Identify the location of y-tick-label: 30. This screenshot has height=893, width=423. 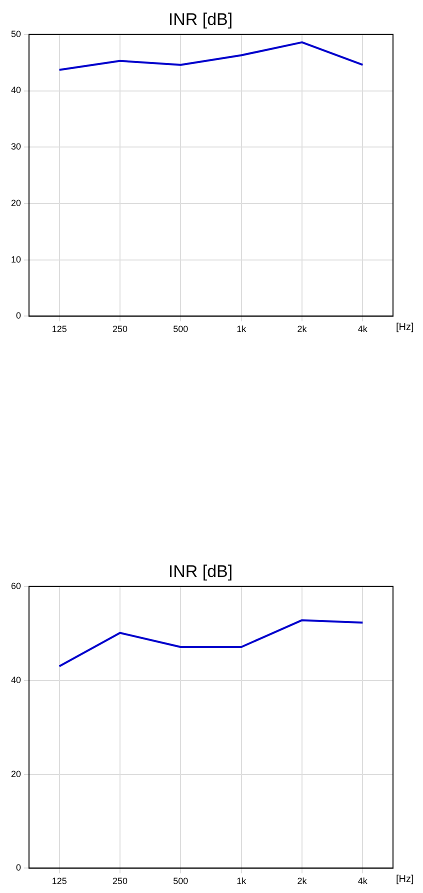
(16, 147).